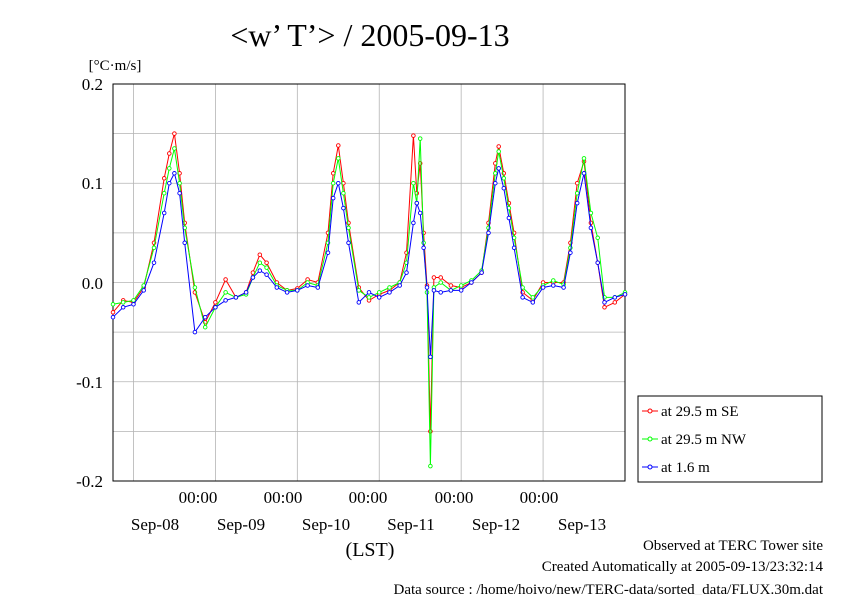 The image size is (842, 595). What do you see at coordinates (582, 524) in the screenshot?
I see `x-tick-day: Sep-13` at bounding box center [582, 524].